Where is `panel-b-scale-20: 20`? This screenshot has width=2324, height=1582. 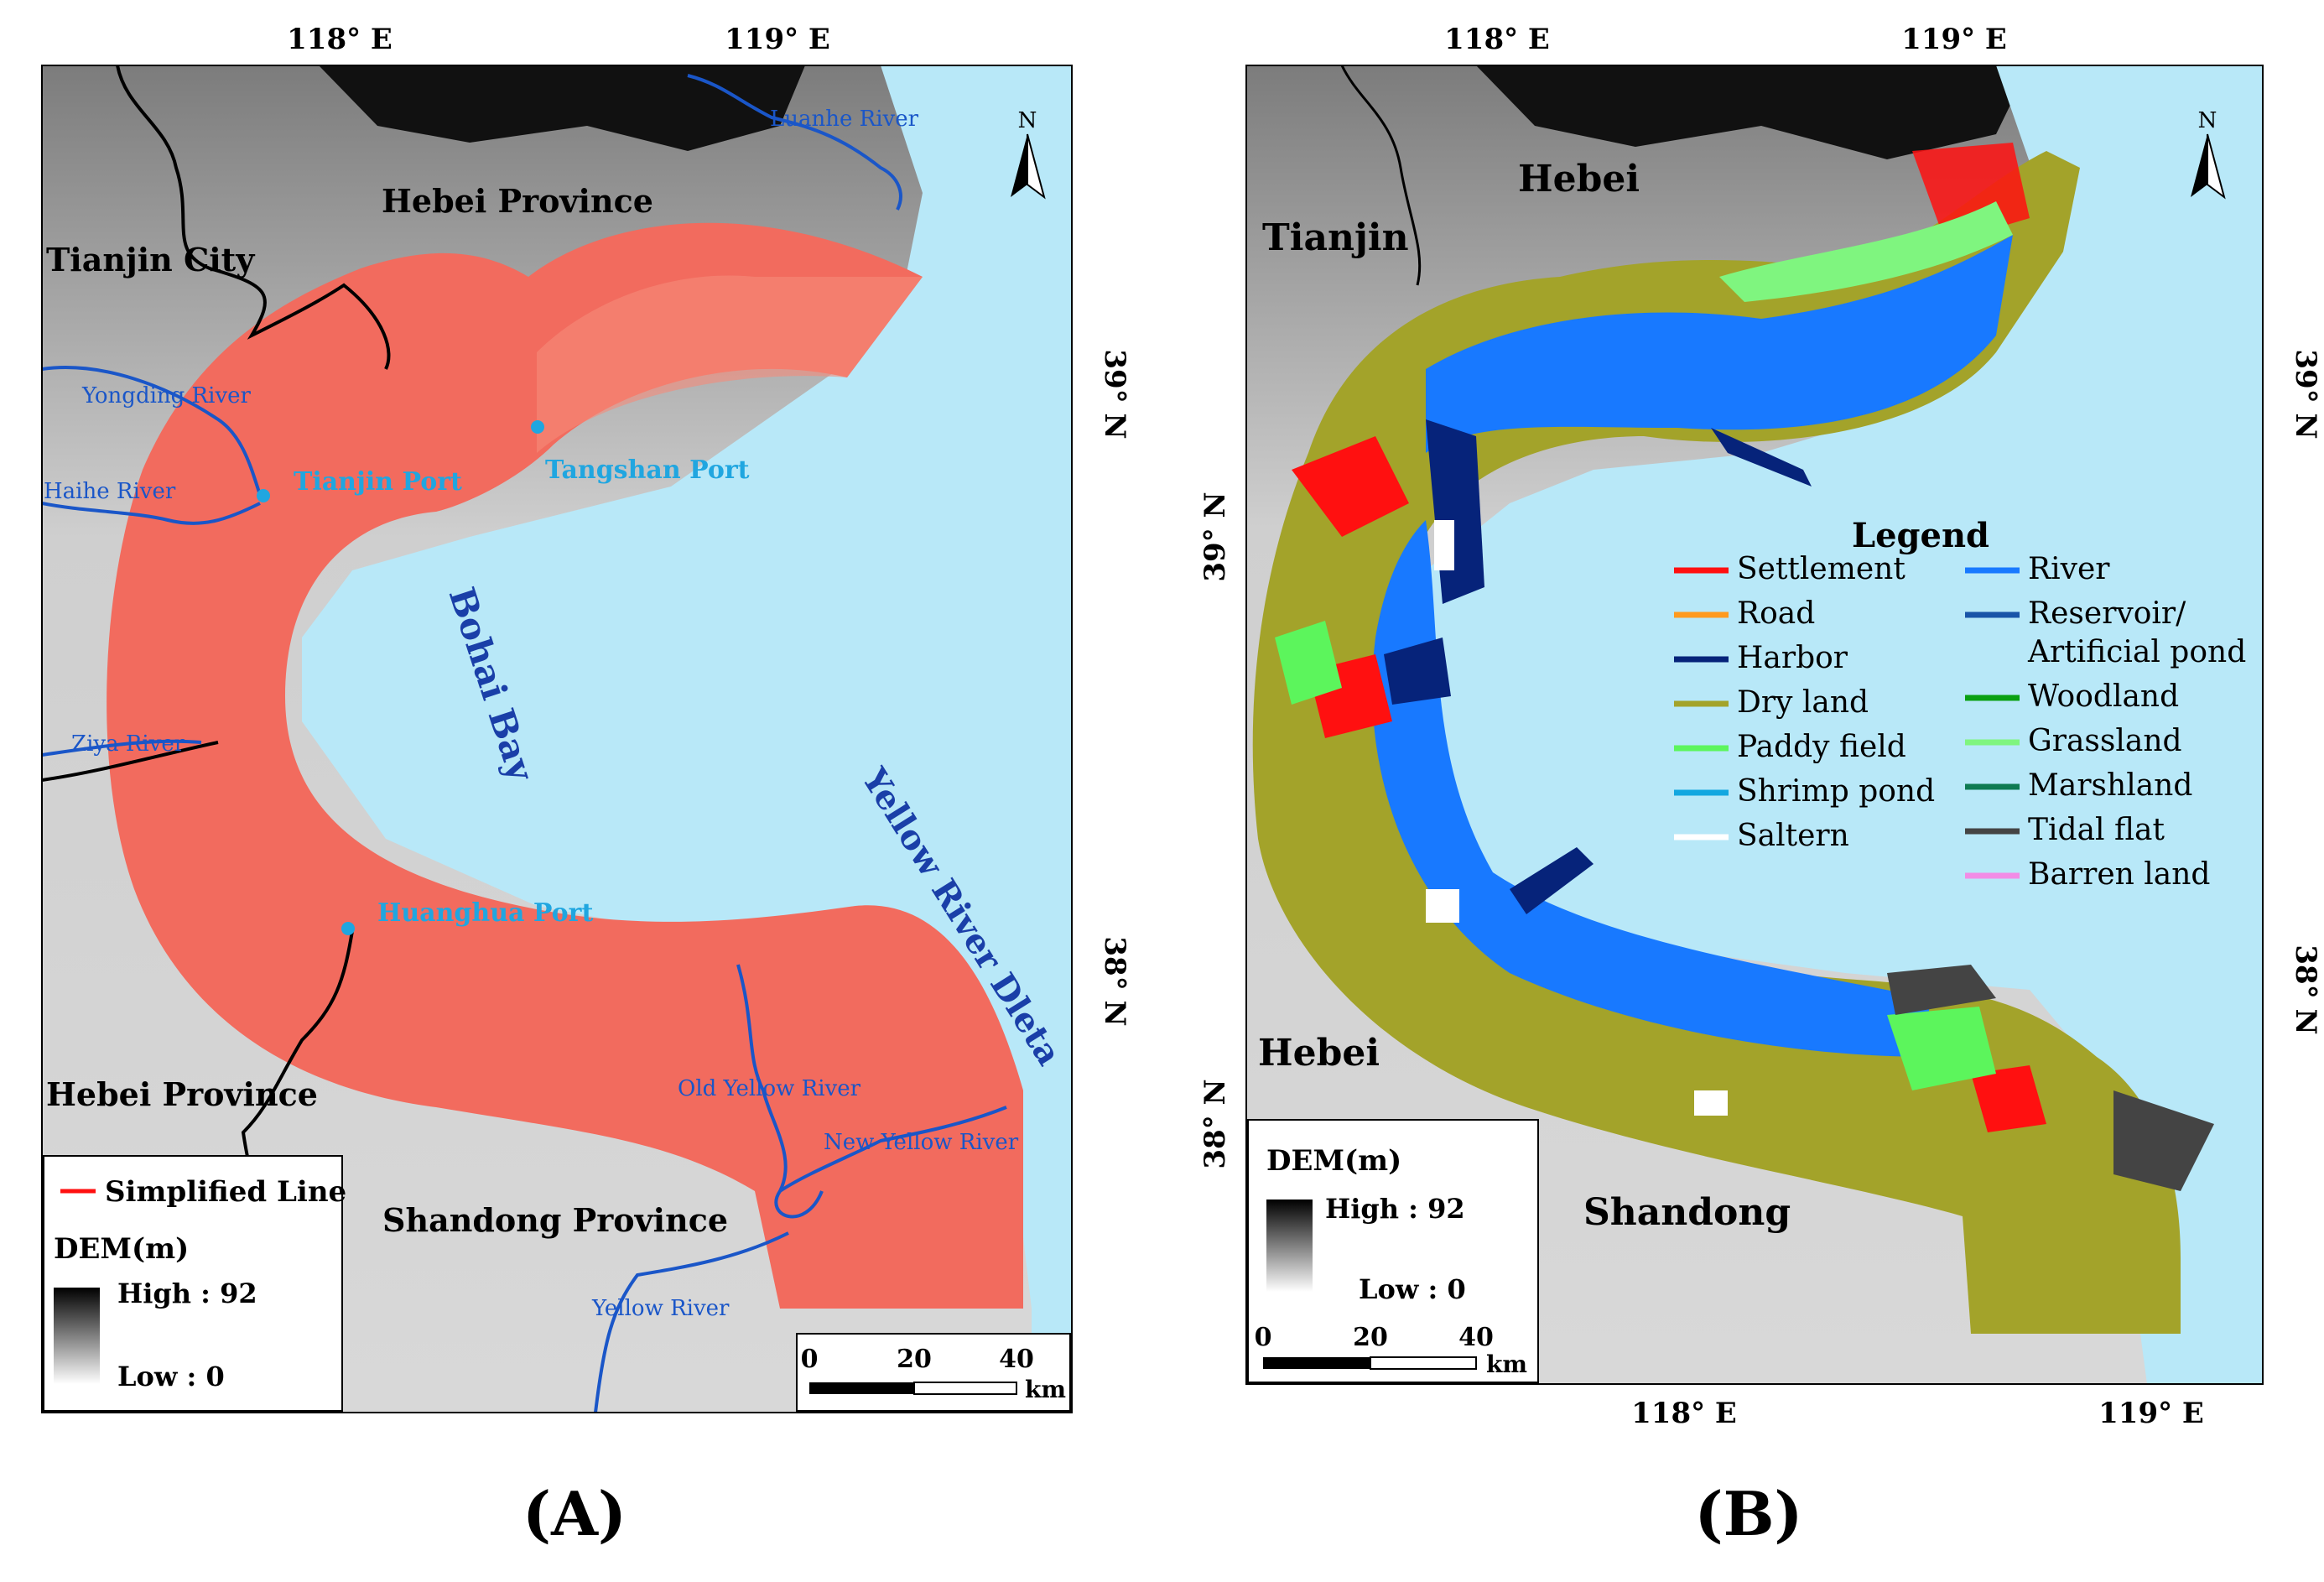
panel-b-scale-20: 20 is located at coordinates (1370, 1338).